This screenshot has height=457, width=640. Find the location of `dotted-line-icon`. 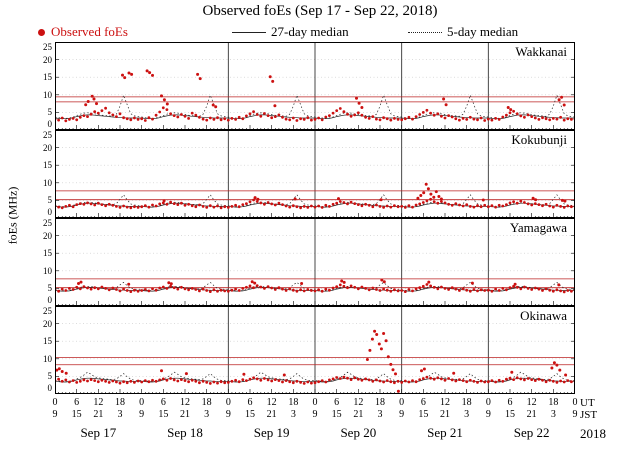

dotted-line-icon is located at coordinates (425, 33).